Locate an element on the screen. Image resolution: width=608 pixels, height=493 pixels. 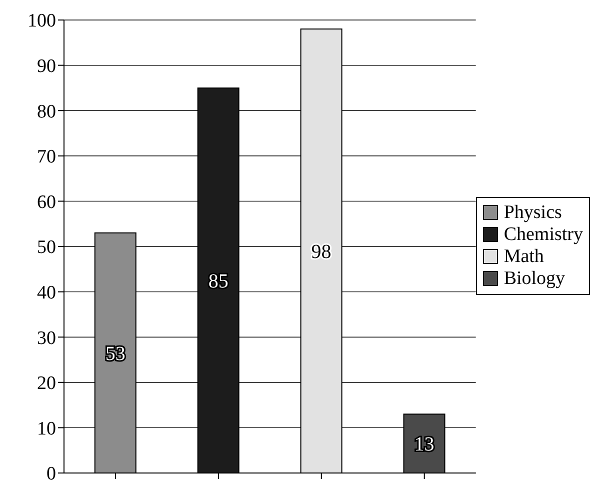
data-label: 85 is located at coordinates (218, 281).